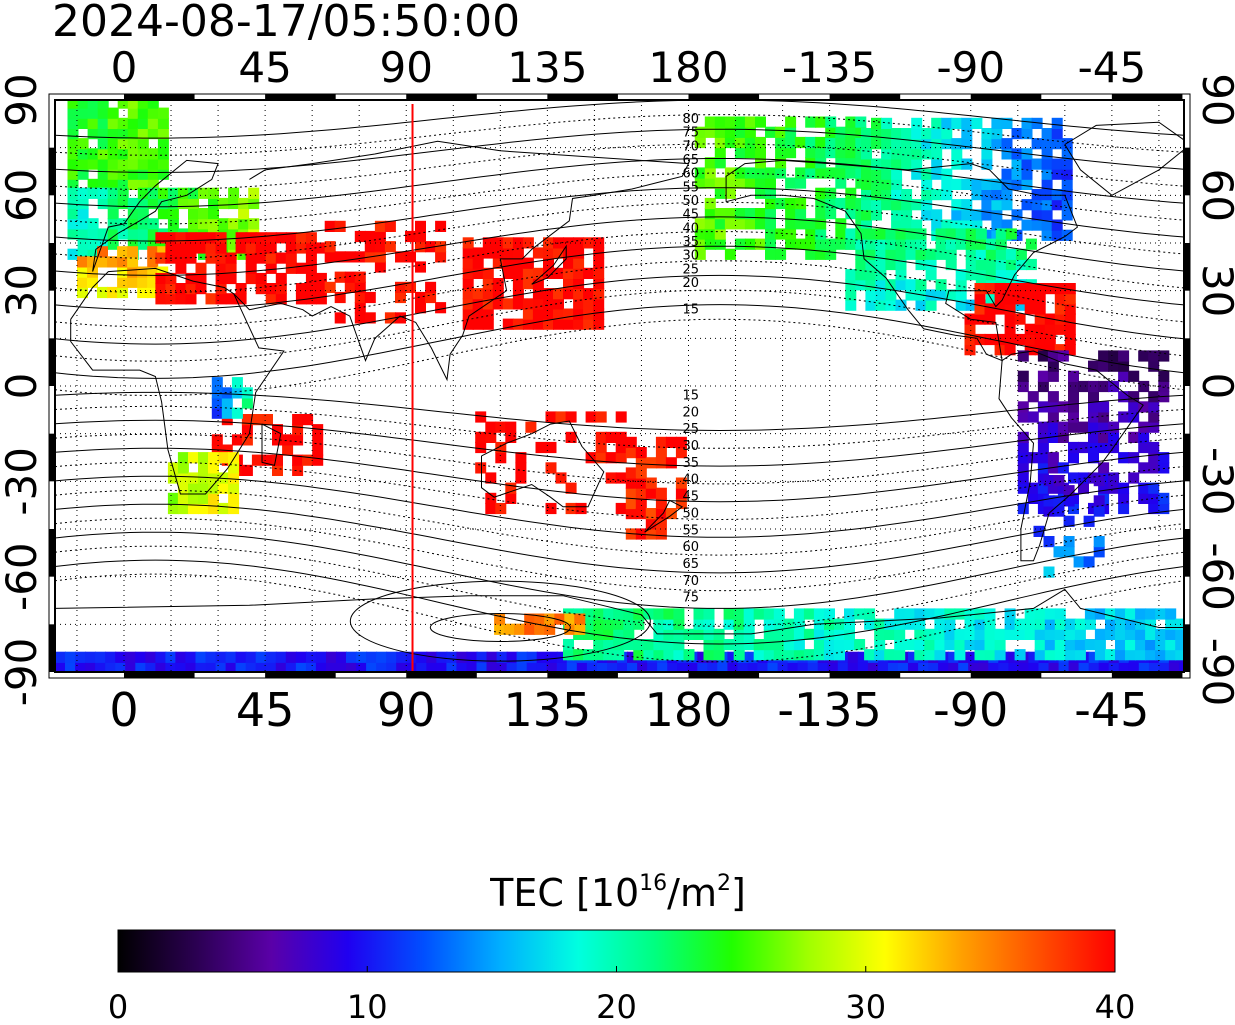 Image resolution: width=1235 pixels, height=1025 pixels. I want to click on contour-label: 65, so click(690, 564).